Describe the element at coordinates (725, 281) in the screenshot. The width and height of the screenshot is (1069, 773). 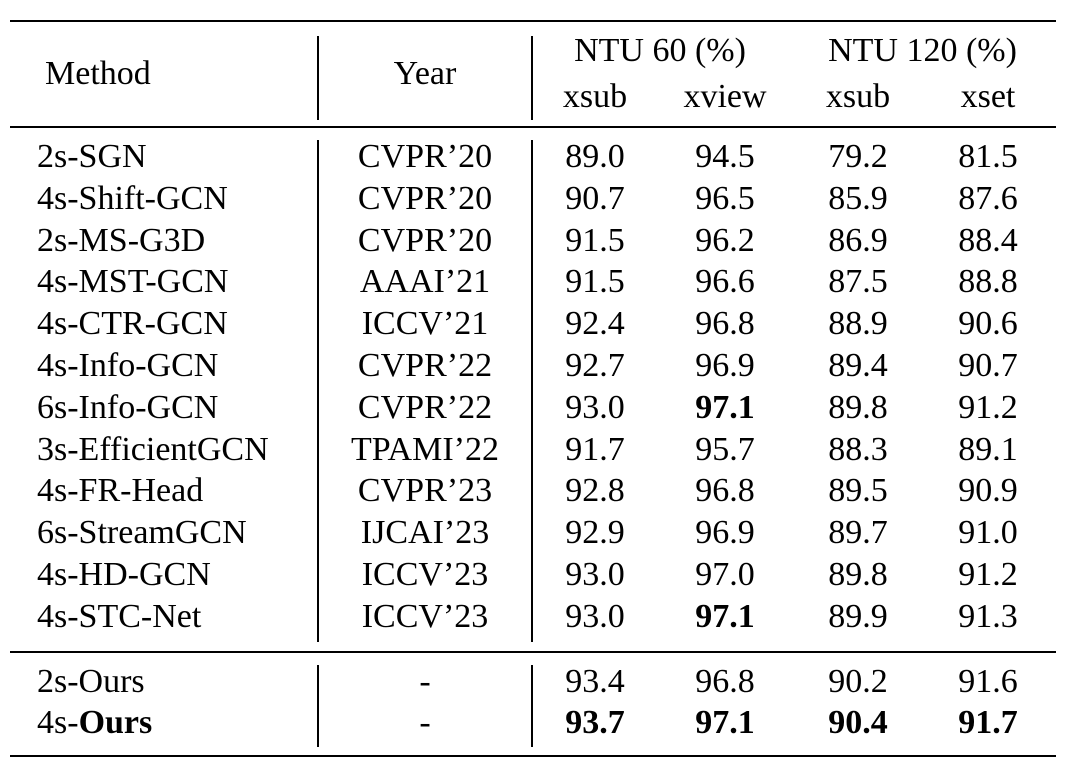
I see `value-cell: 96.6` at that location.